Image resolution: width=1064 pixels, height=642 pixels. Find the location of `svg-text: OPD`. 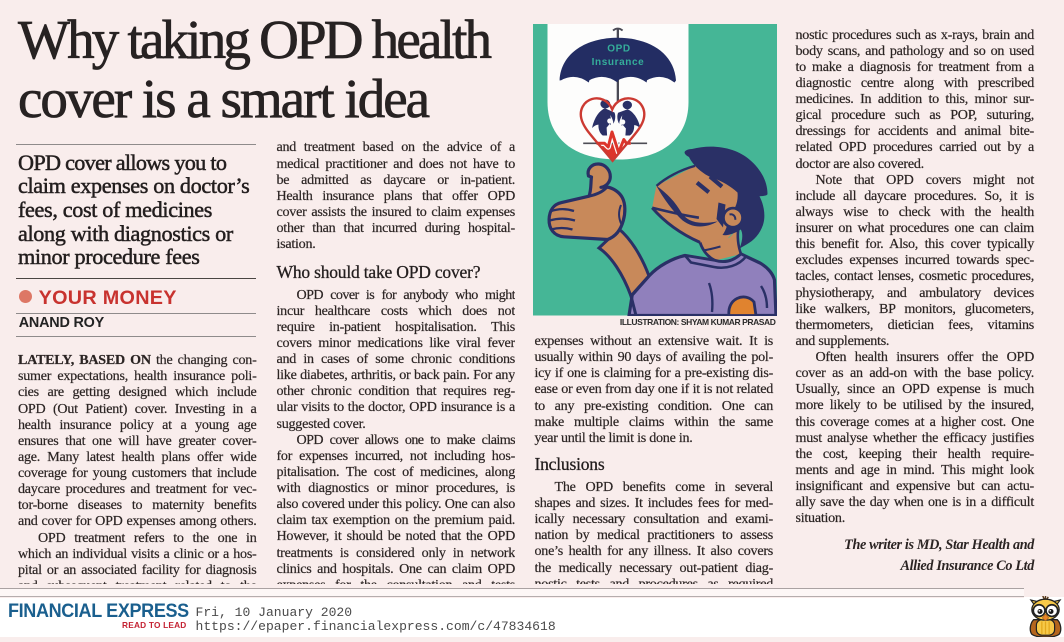

svg-text: OPD is located at coordinates (618, 49).